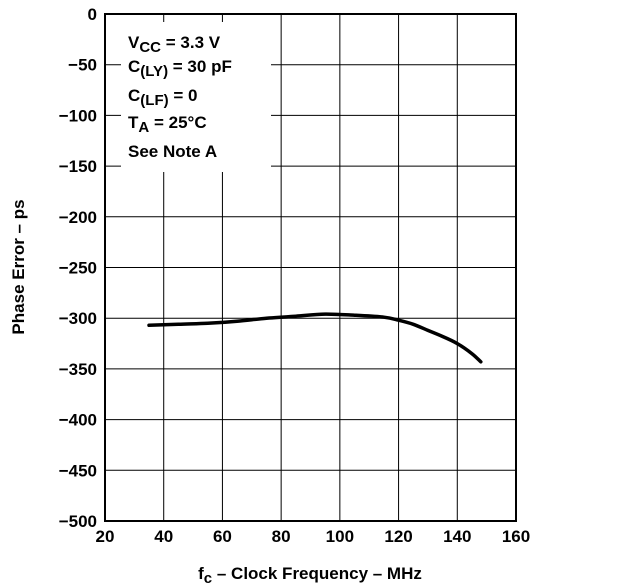  What do you see at coordinates (281, 536) in the screenshot?
I see `x-tick-label: 80` at bounding box center [281, 536].